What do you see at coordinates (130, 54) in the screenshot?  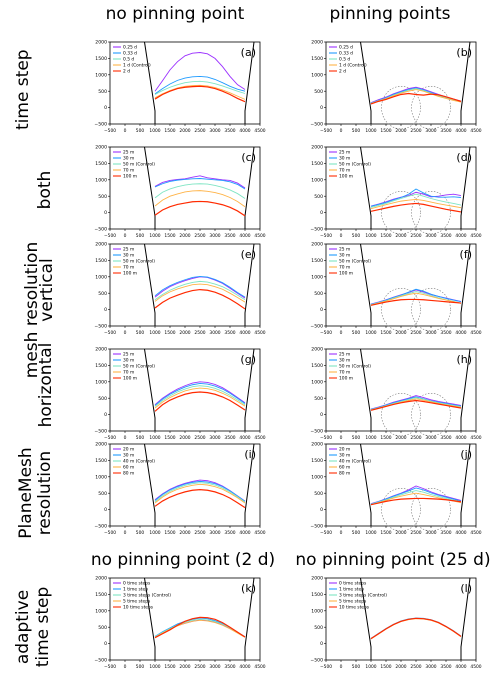 I see `legend-label: 0.33 d` at bounding box center [130, 54].